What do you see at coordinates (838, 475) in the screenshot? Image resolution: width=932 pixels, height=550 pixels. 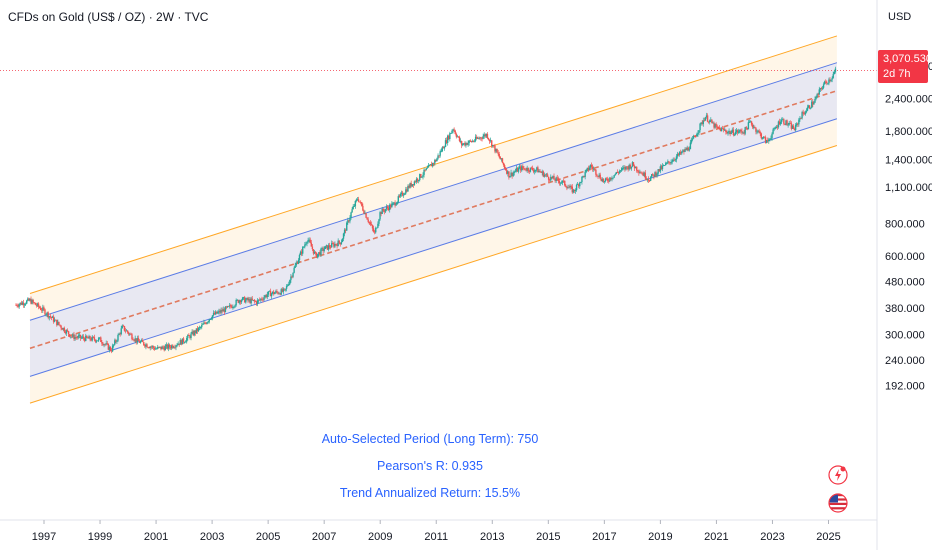 I see `lightning-icon` at bounding box center [838, 475].